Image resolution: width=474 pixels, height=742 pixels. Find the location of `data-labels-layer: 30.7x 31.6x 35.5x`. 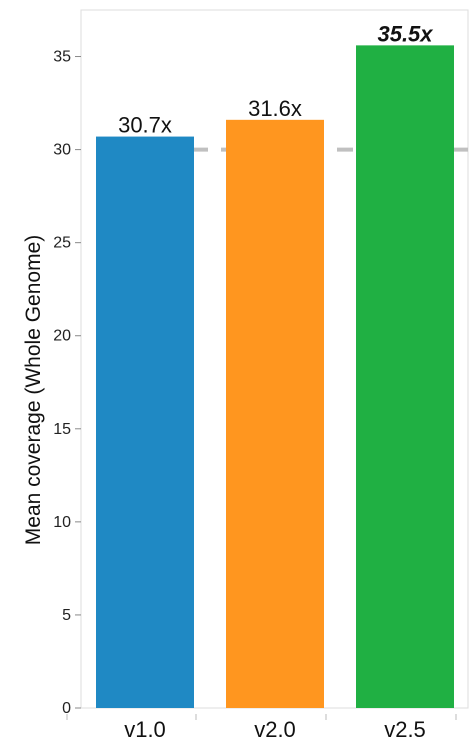

data-labels-layer: 30.7x 31.6x 35.5x is located at coordinates (275, 79).